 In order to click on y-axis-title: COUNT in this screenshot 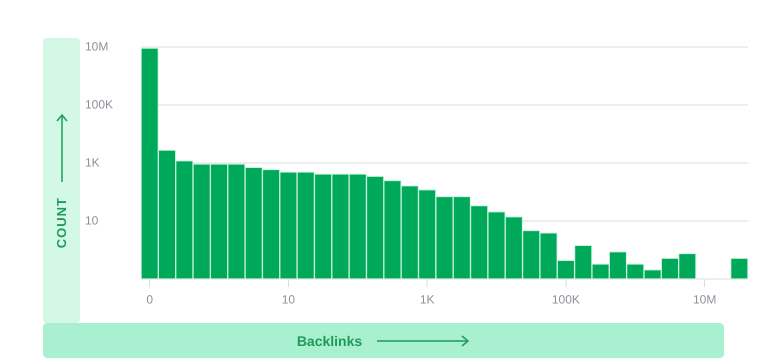, I will do `click(61, 222)`.